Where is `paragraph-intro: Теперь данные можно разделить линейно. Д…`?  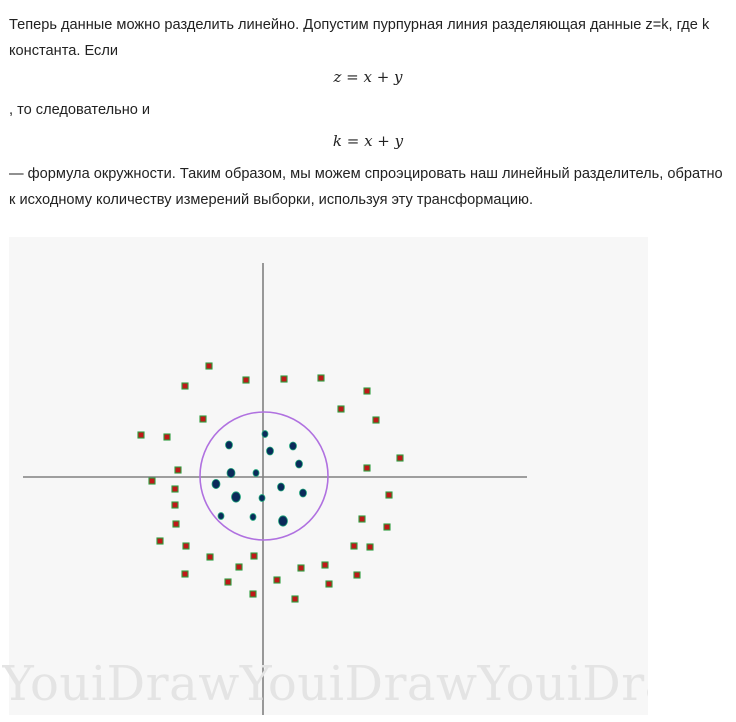 paragraph-intro: Теперь данные можно разделить линейно. Д… is located at coordinates (359, 38).